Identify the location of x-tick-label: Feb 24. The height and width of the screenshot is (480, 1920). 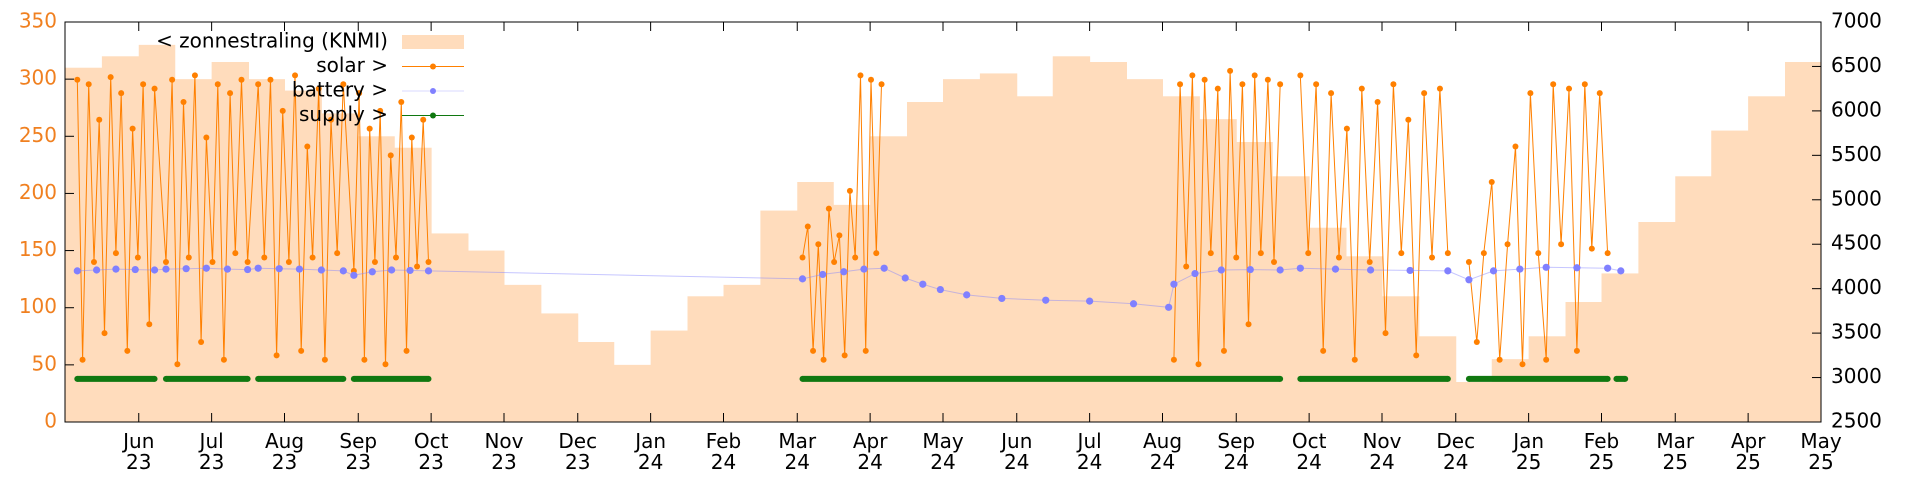
(723, 451).